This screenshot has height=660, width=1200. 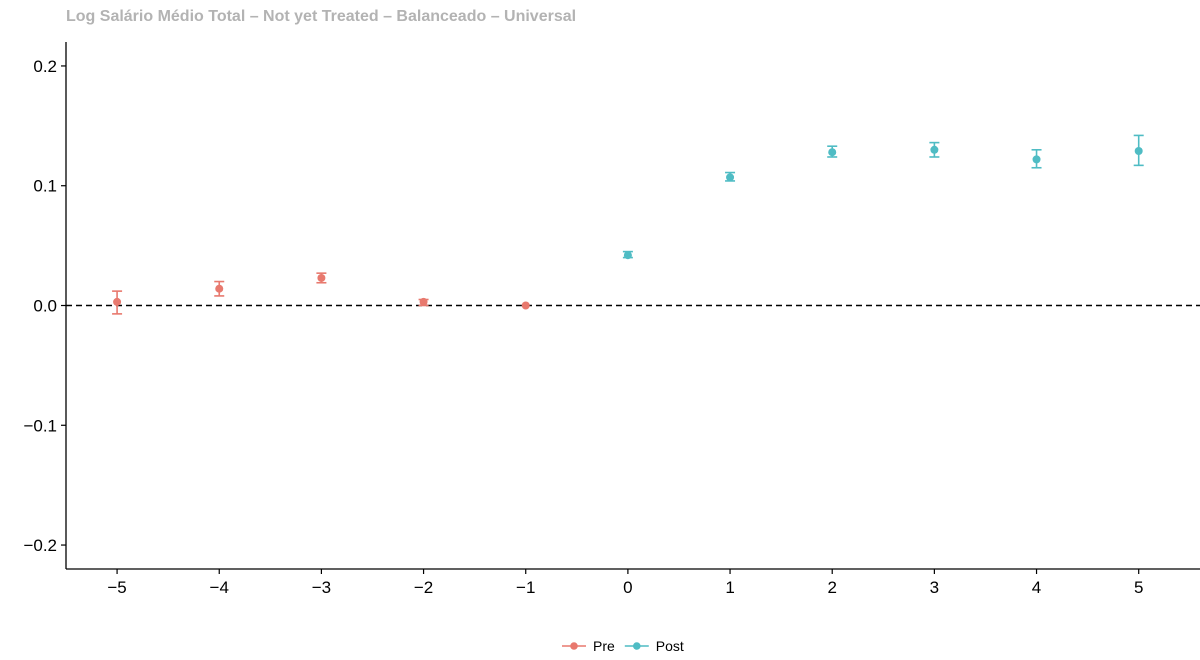 I want to click on legend: Pre Post, so click(x=623, y=646).